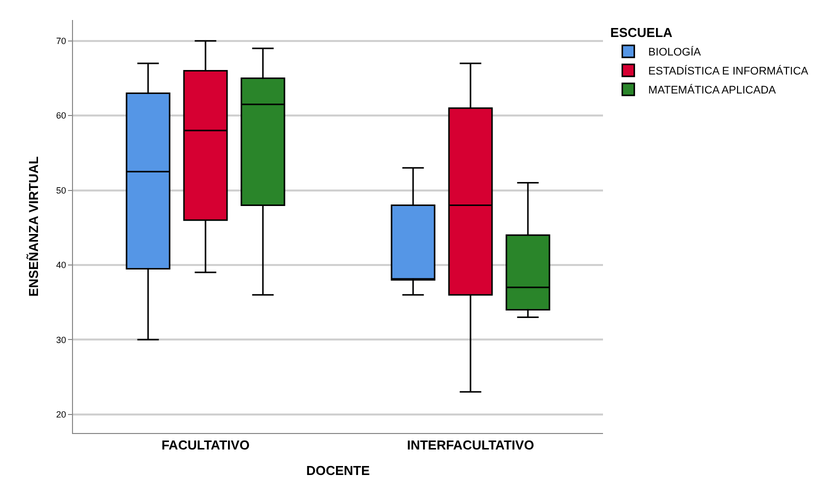  Describe the element at coordinates (34, 226) in the screenshot. I see `y-axis-title: ENSEÑANZA VIRTUAL` at that location.